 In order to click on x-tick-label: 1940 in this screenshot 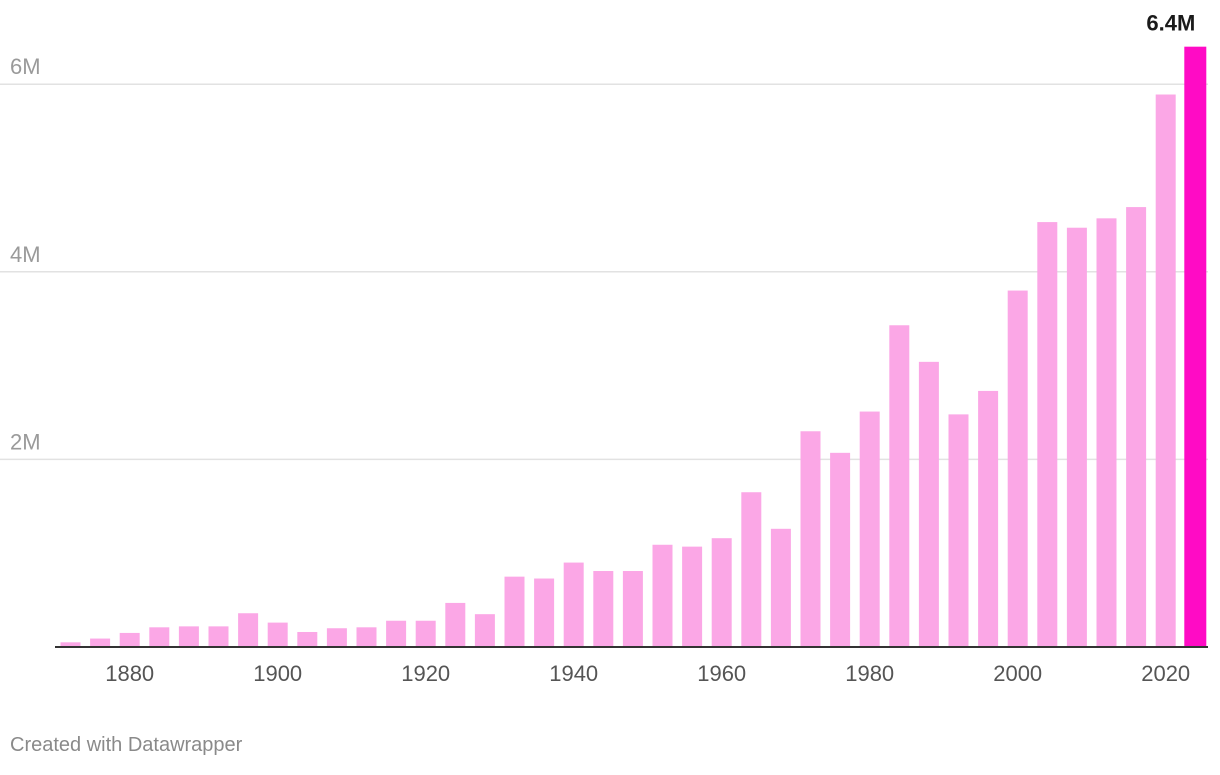, I will do `click(573, 673)`.